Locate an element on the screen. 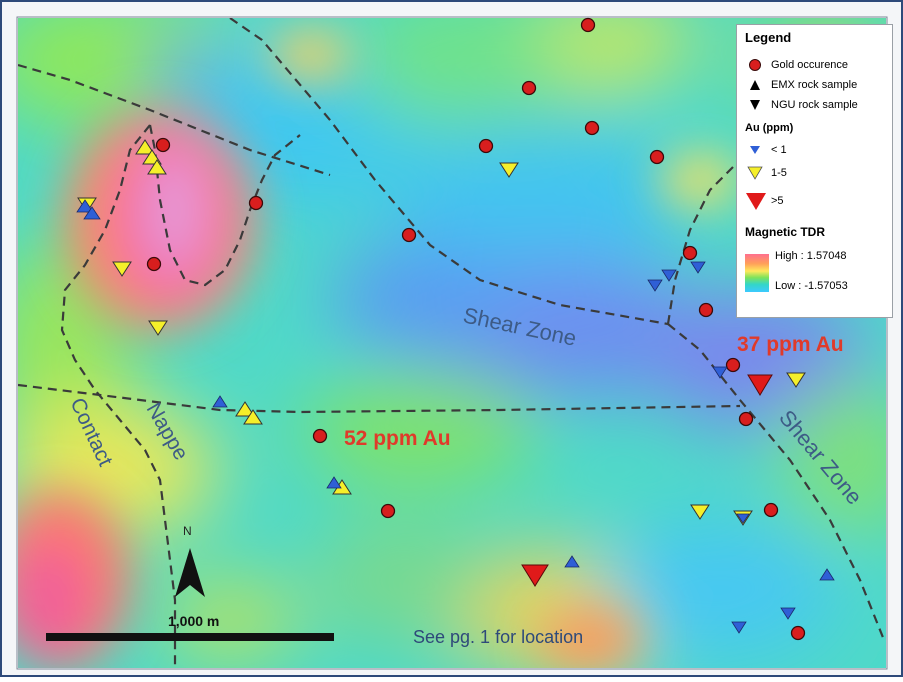 Image resolution: width=903 pixels, height=682 pixels. legend-item-ngu: NGU rock sample is located at coordinates (801, 105).